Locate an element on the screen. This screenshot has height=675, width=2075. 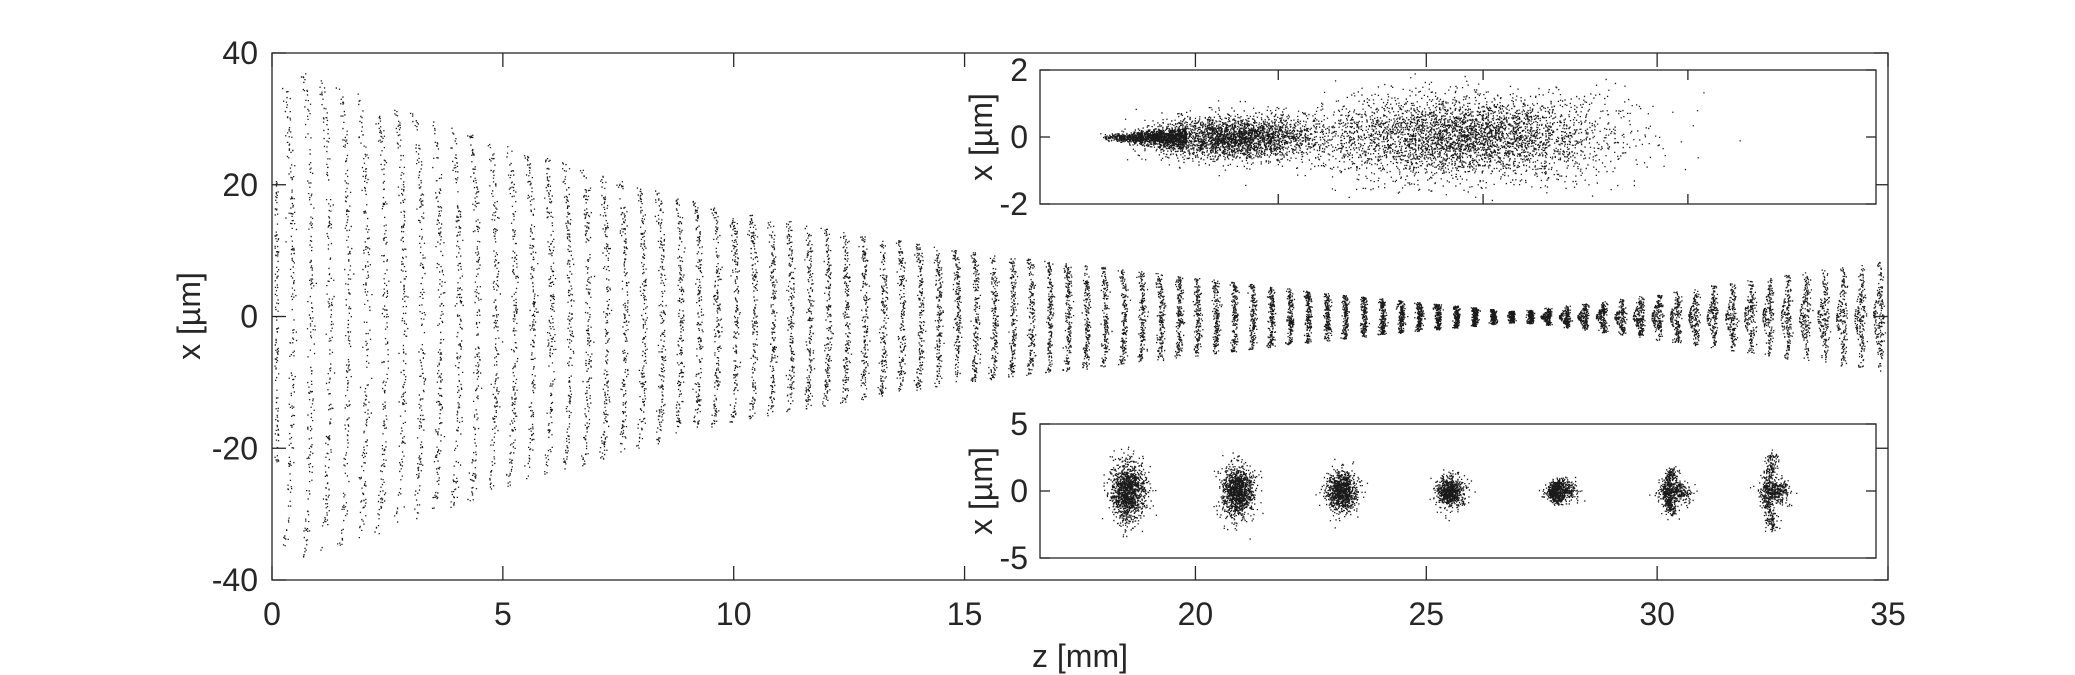
inset-bottom-axes: -5 0 5 x [µm] is located at coordinates (1420, 491).